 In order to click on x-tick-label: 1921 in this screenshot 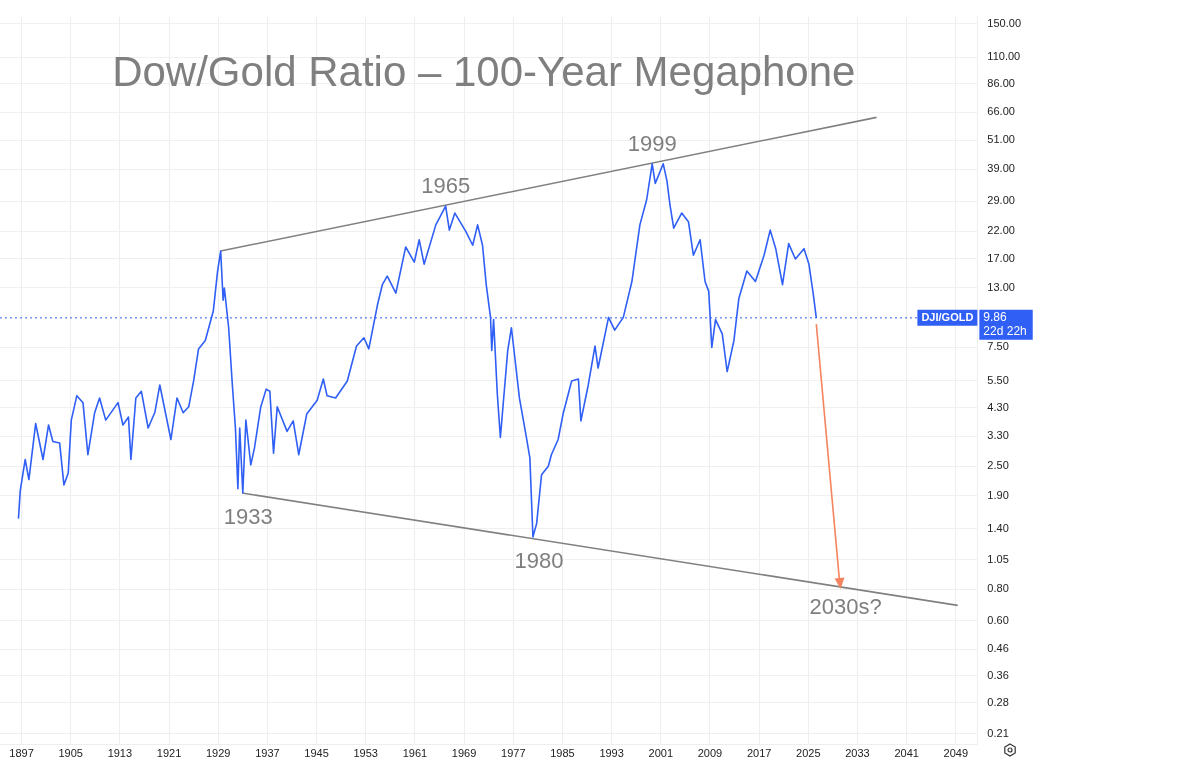, I will do `click(169, 753)`.